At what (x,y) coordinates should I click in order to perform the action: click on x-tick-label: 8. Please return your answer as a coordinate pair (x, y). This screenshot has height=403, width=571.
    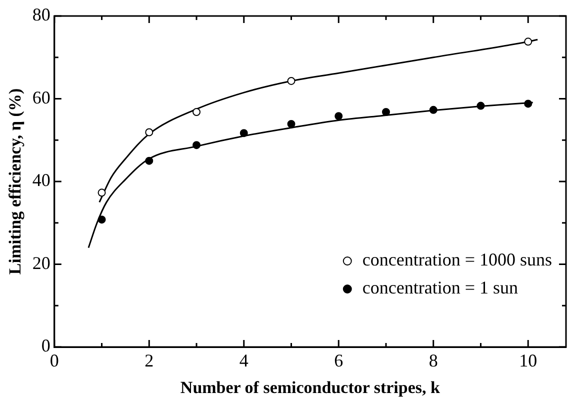
    Looking at the image, I should click on (433, 360).